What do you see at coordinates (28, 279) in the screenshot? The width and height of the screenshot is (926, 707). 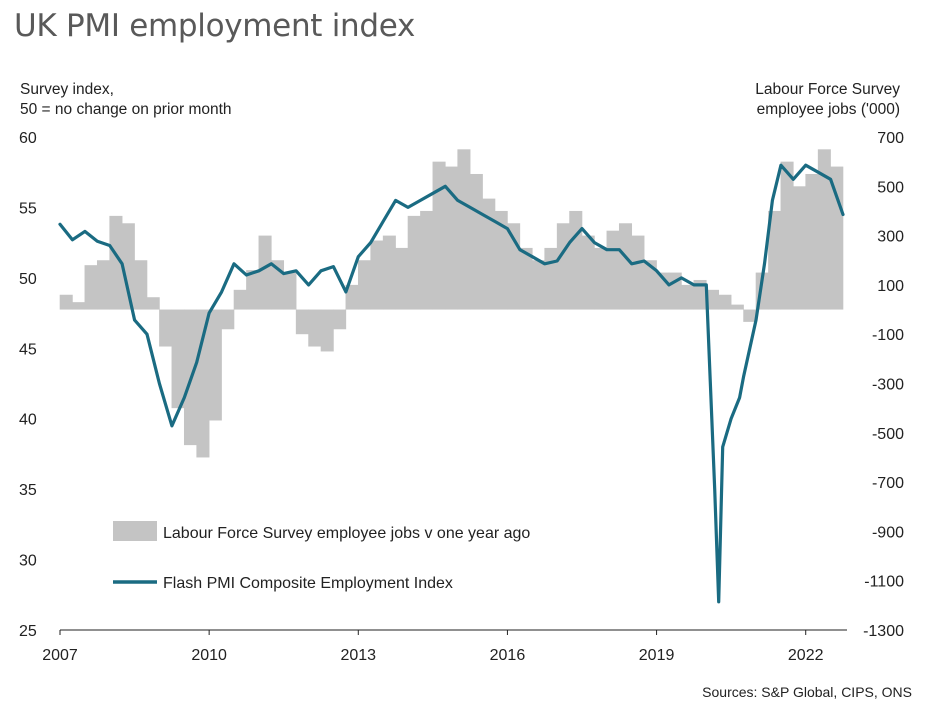 I see `left-tick-label: 50` at bounding box center [28, 279].